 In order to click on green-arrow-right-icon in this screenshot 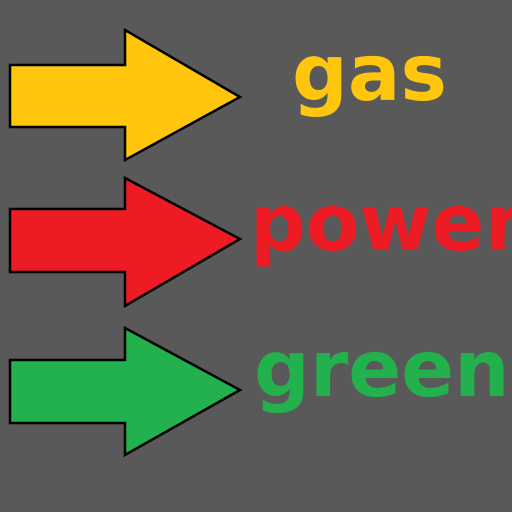, I will do `click(125, 391)`.